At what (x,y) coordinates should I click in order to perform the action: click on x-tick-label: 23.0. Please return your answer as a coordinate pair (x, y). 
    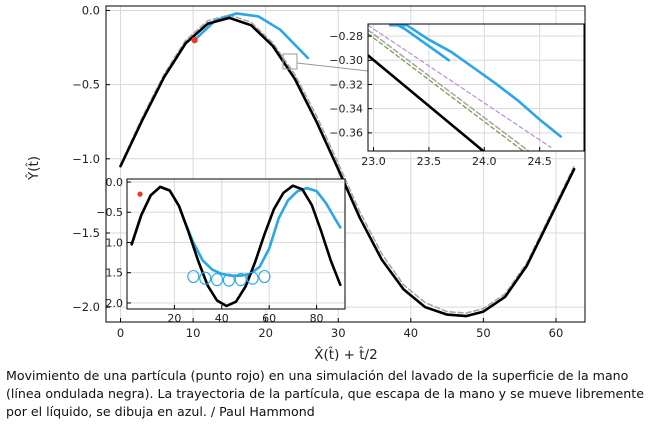
    Looking at the image, I should click on (373, 161).